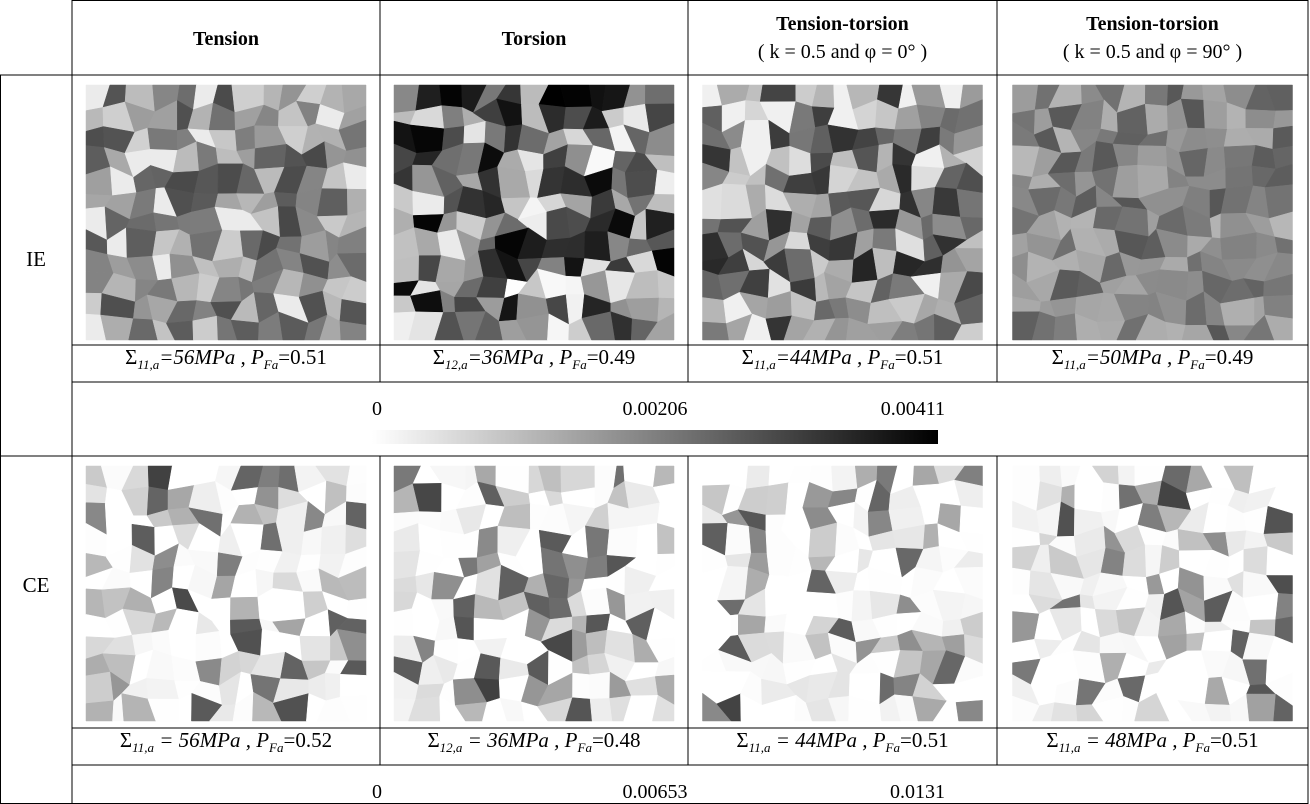  I want to click on colorbar-max: 0.0131, so click(917, 792).